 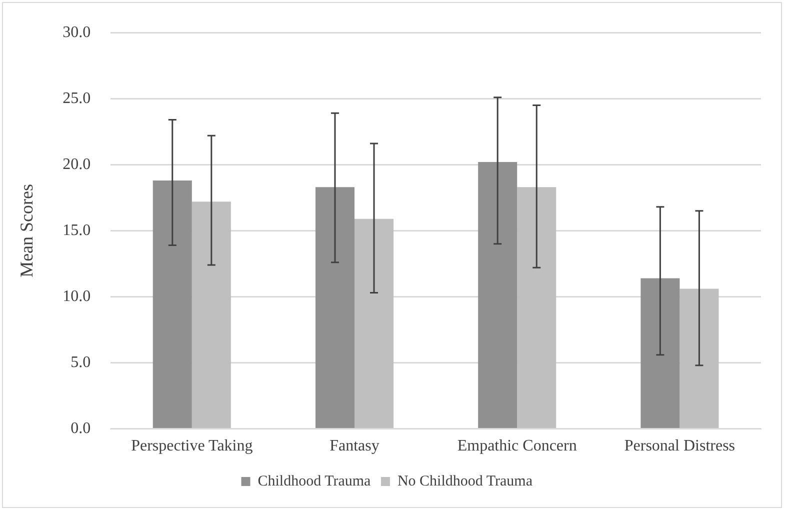 What do you see at coordinates (76, 164) in the screenshot?
I see `y-tick-label: 20.0` at bounding box center [76, 164].